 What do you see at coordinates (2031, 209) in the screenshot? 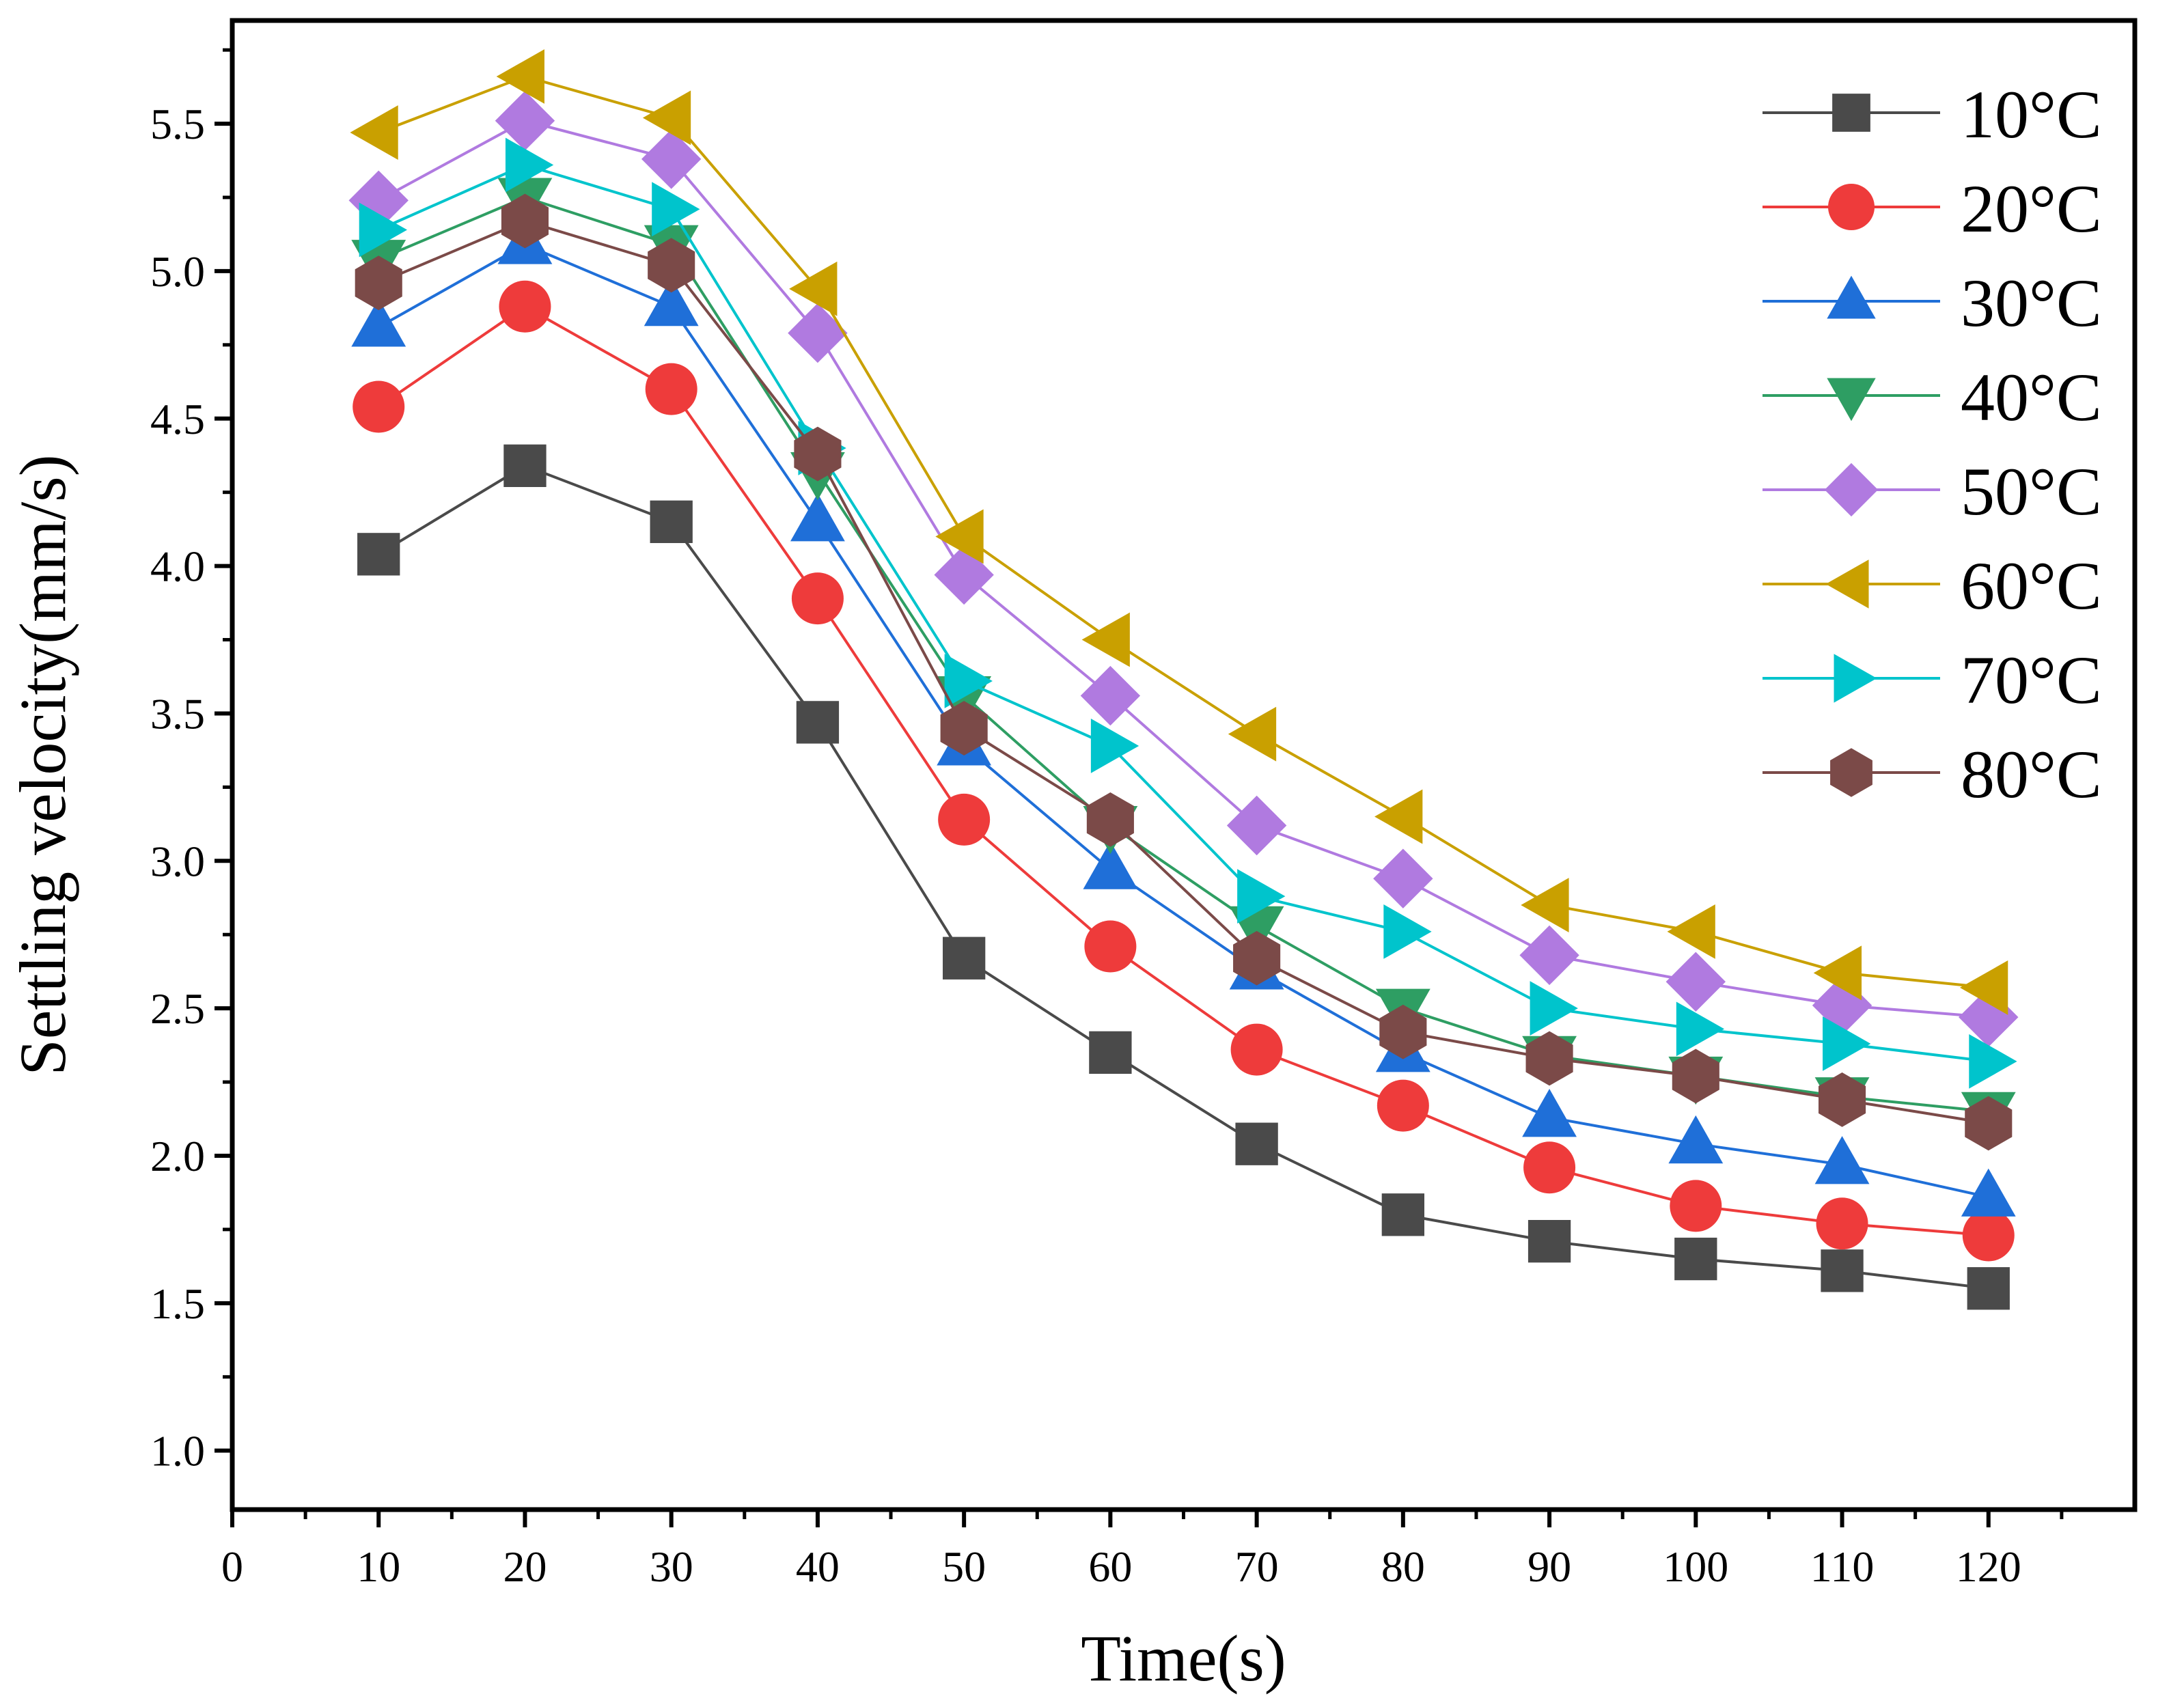
I see `legend-label-1: 20°C` at bounding box center [2031, 209].